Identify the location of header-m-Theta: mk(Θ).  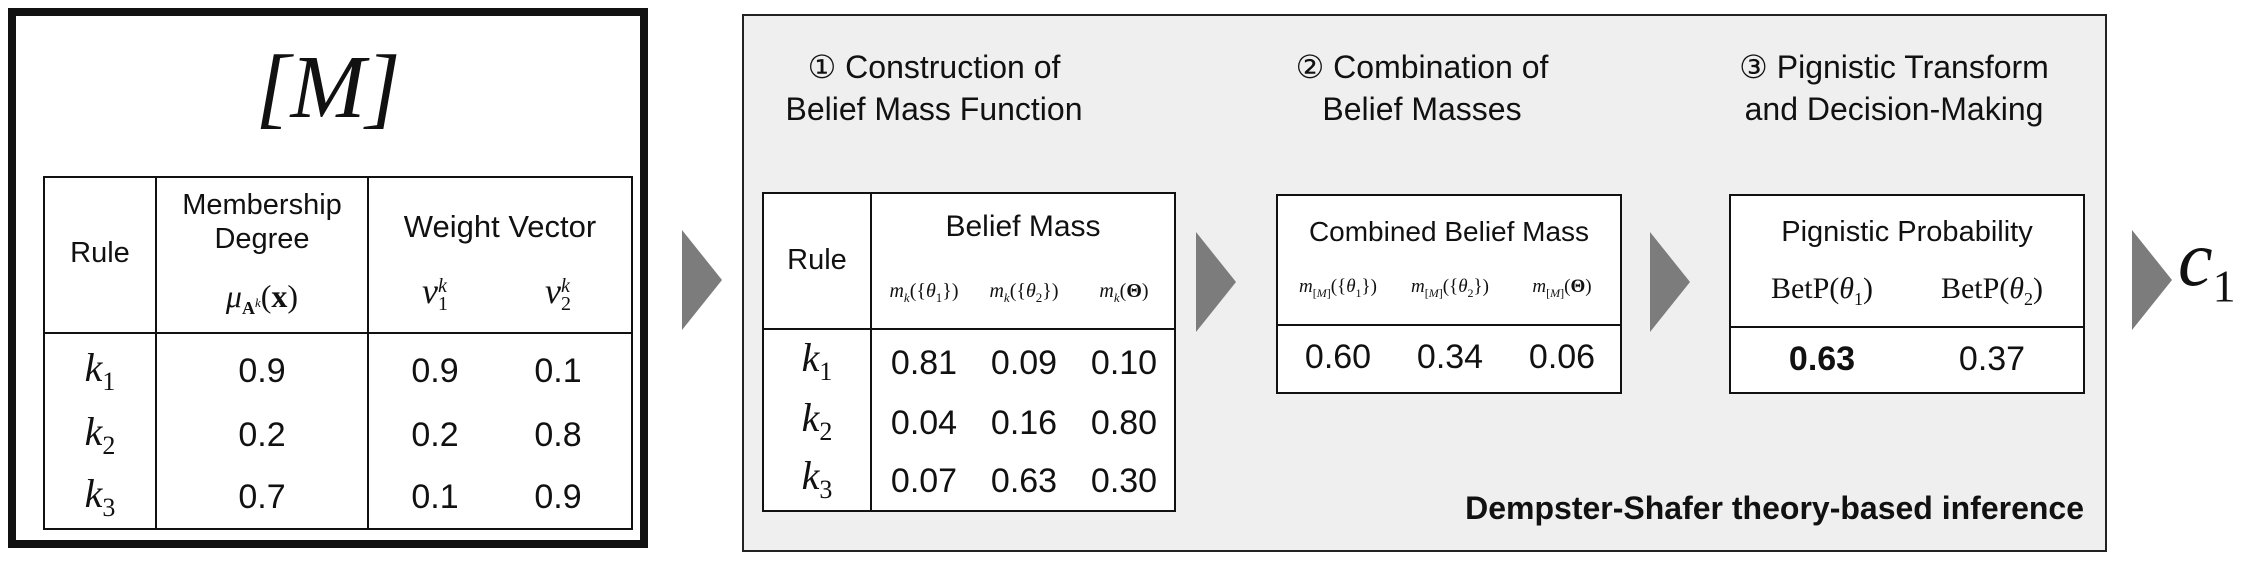
(1124, 292).